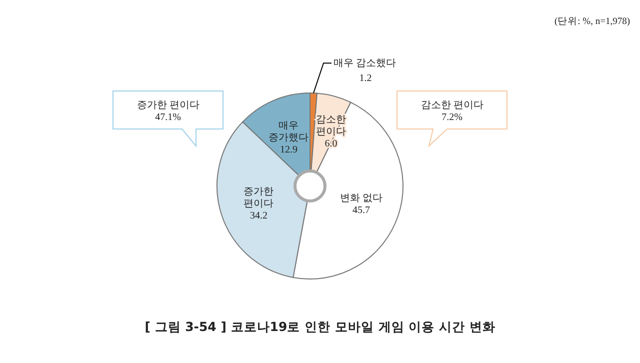 Image resolution: width=640 pixels, height=363 pixels. What do you see at coordinates (365, 64) in the screenshot?
I see `slice-label: 매우 감소했다` at bounding box center [365, 64].